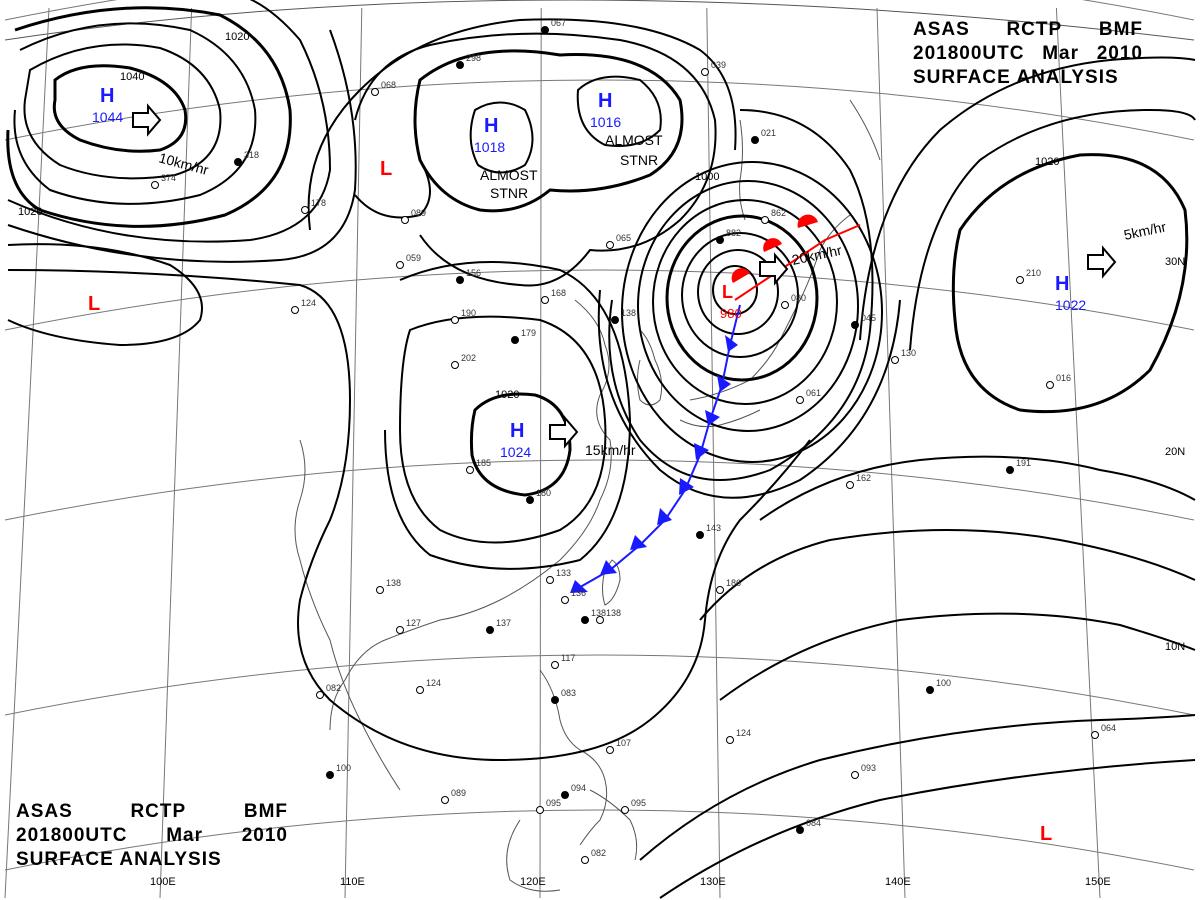 This screenshot has height=900, width=1200. Describe the element at coordinates (1063, 378) in the screenshot. I see `station-pressure-value: 016` at that location.